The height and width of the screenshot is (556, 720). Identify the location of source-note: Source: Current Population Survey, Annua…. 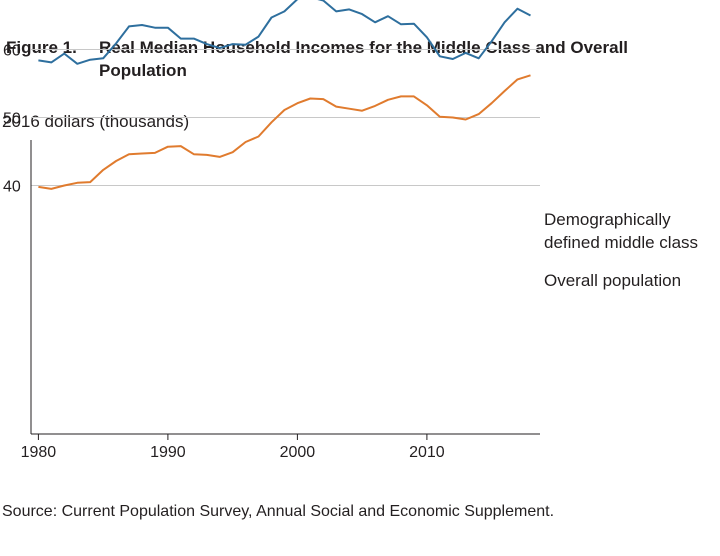
(278, 511).